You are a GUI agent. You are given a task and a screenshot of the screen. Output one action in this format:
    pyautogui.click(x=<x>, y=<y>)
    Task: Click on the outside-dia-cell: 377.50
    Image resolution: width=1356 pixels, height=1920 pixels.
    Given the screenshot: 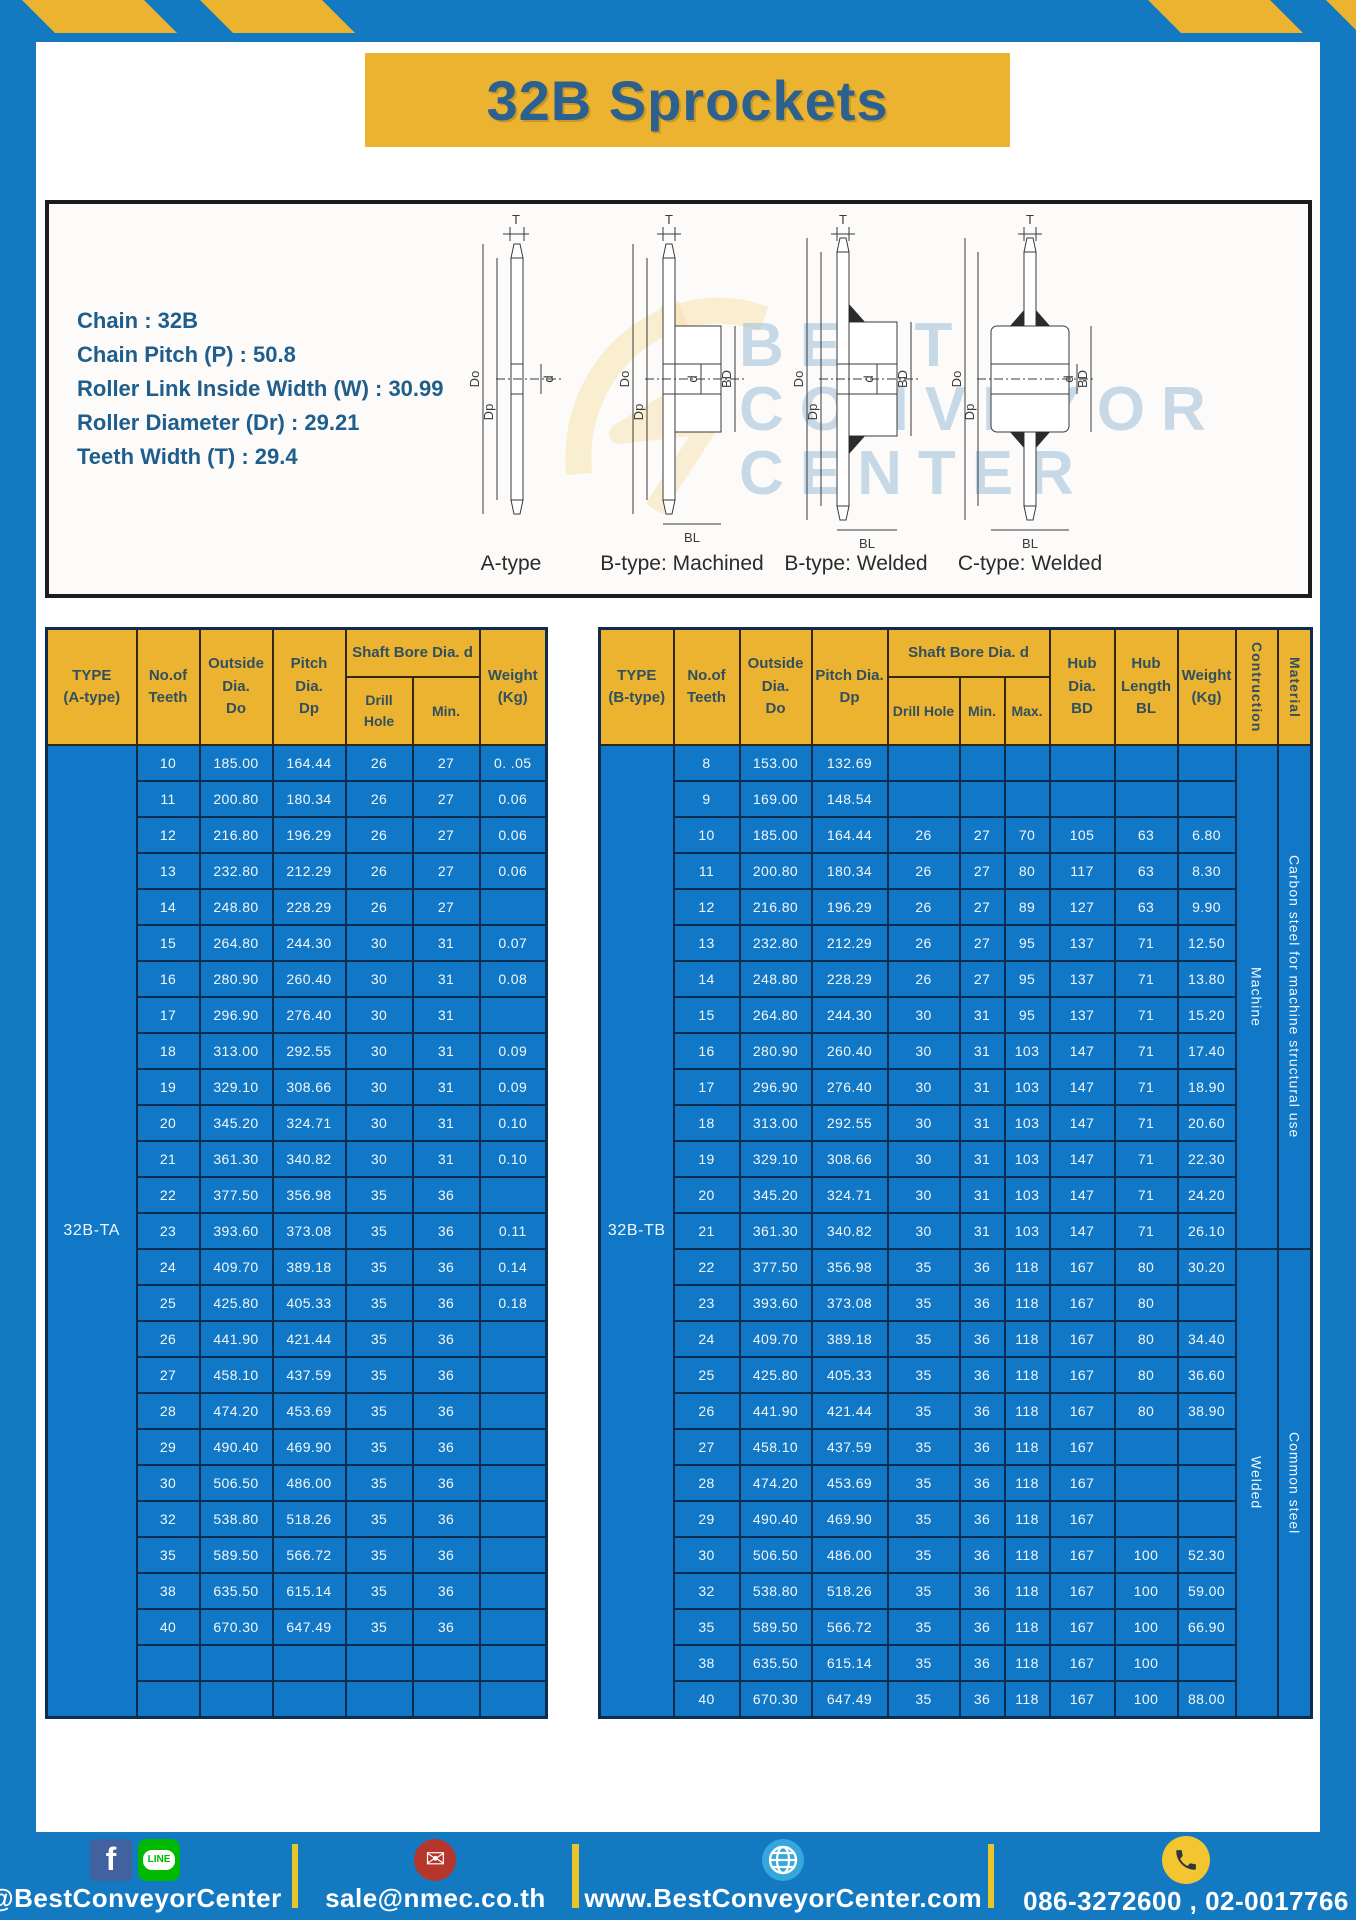 What is the action you would take?
    pyautogui.click(x=236, y=1195)
    